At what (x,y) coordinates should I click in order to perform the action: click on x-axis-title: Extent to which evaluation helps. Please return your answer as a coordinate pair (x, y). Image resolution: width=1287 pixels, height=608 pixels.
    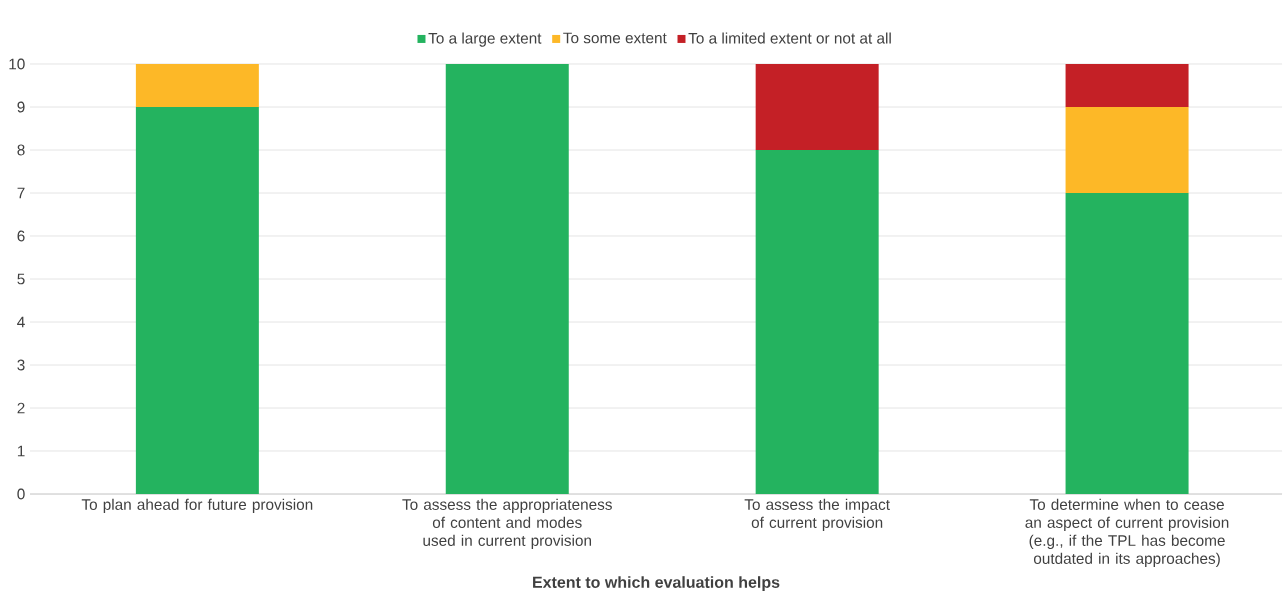
    Looking at the image, I should click on (656, 584).